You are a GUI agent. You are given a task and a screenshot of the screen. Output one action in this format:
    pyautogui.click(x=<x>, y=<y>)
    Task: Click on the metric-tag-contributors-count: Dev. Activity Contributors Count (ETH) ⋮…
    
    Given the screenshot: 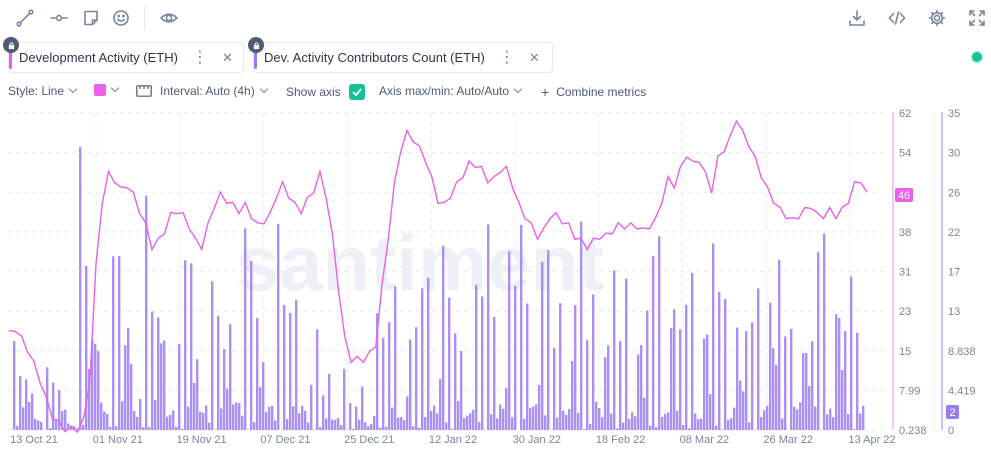 What is the action you would take?
    pyautogui.click(x=400, y=55)
    